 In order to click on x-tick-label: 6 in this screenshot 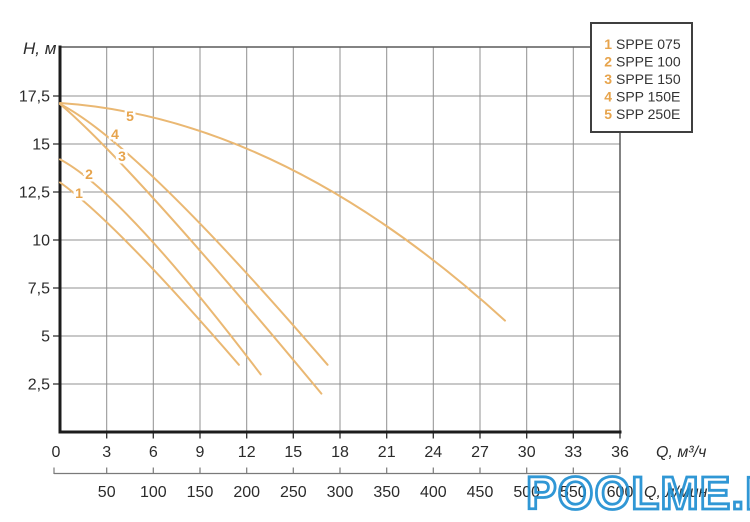, I will do `click(153, 452)`.